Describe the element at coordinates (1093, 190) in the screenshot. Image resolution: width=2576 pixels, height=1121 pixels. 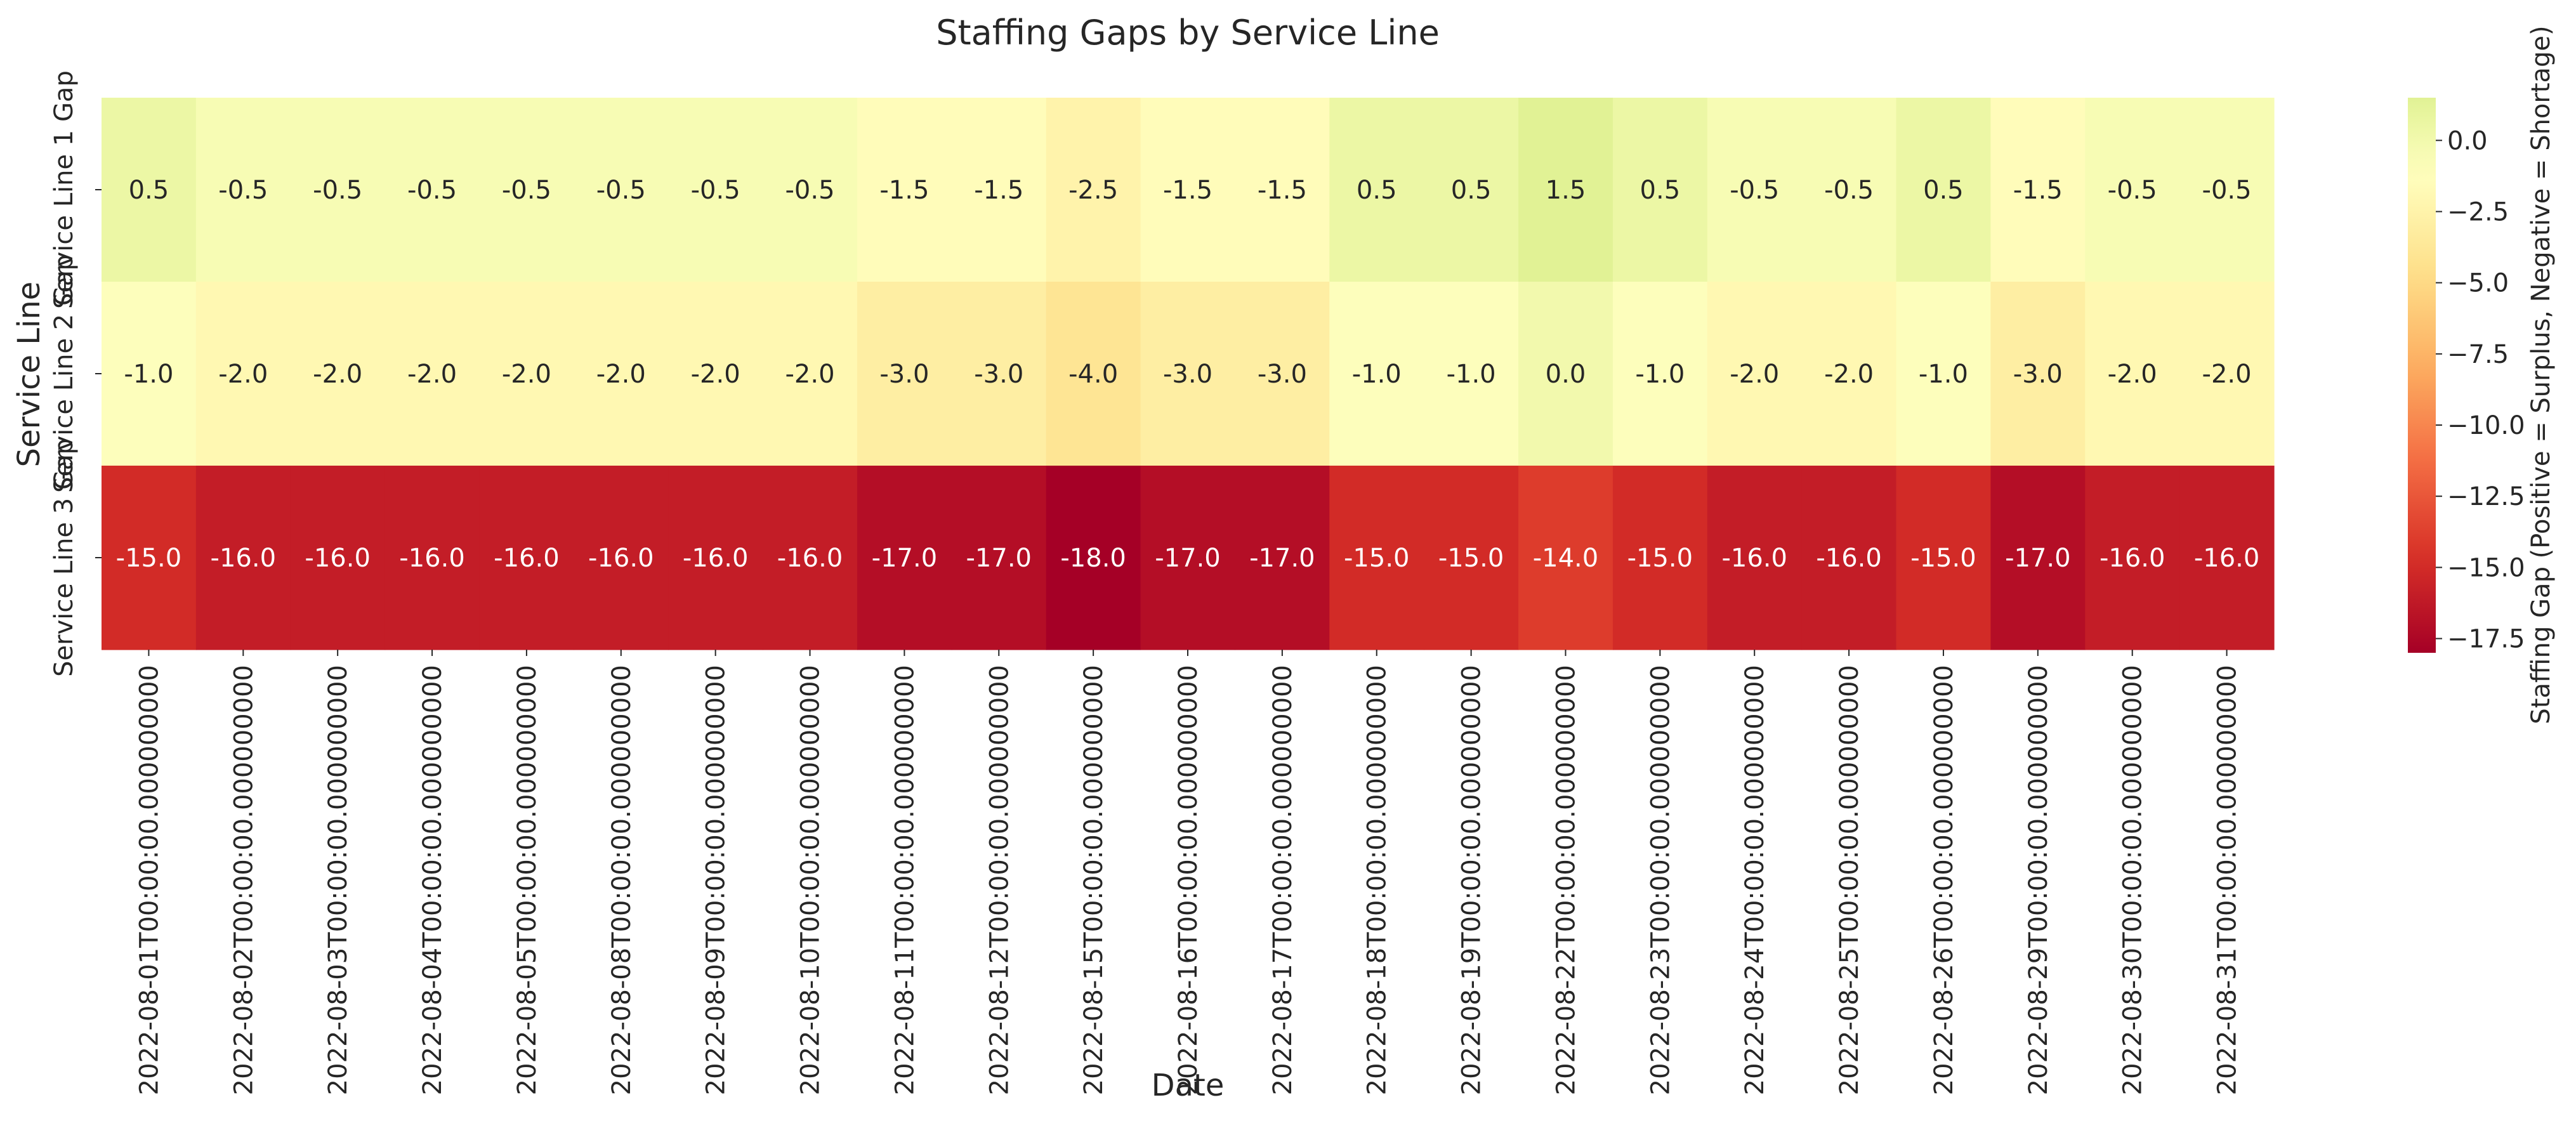
I see `cell-value-label: -2.5` at that location.